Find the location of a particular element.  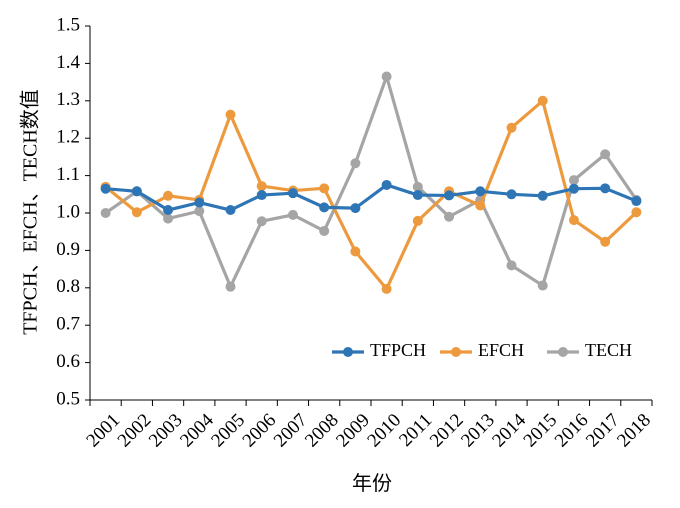

x-tick-label: 2004 is located at coordinates (197, 430).